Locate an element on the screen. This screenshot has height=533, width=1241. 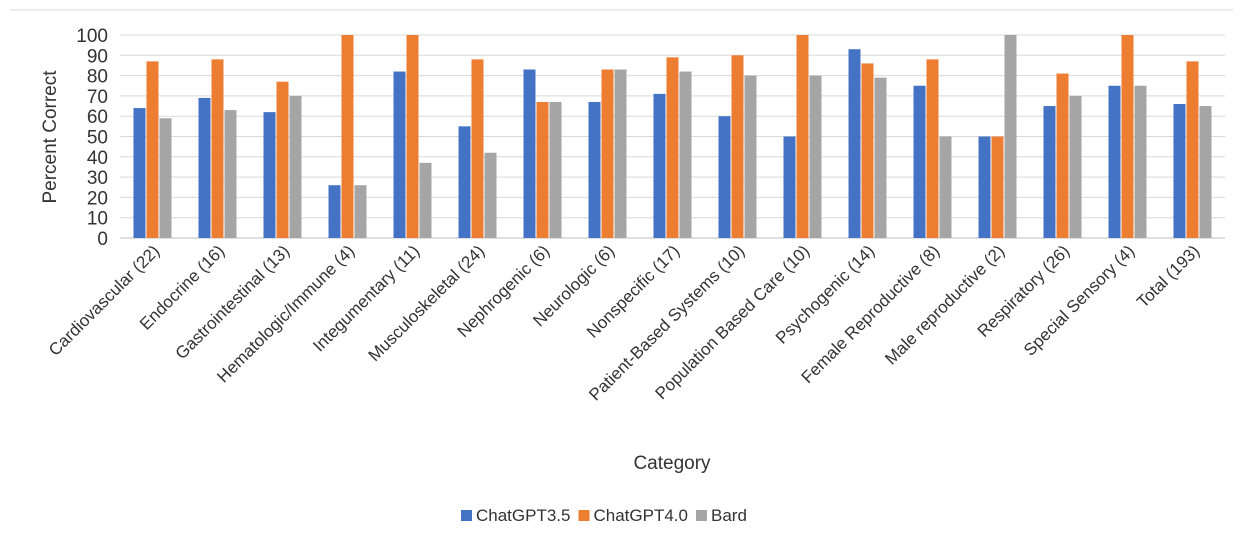
x-tick-label: Cardiovascular (22) is located at coordinates (104, 300).